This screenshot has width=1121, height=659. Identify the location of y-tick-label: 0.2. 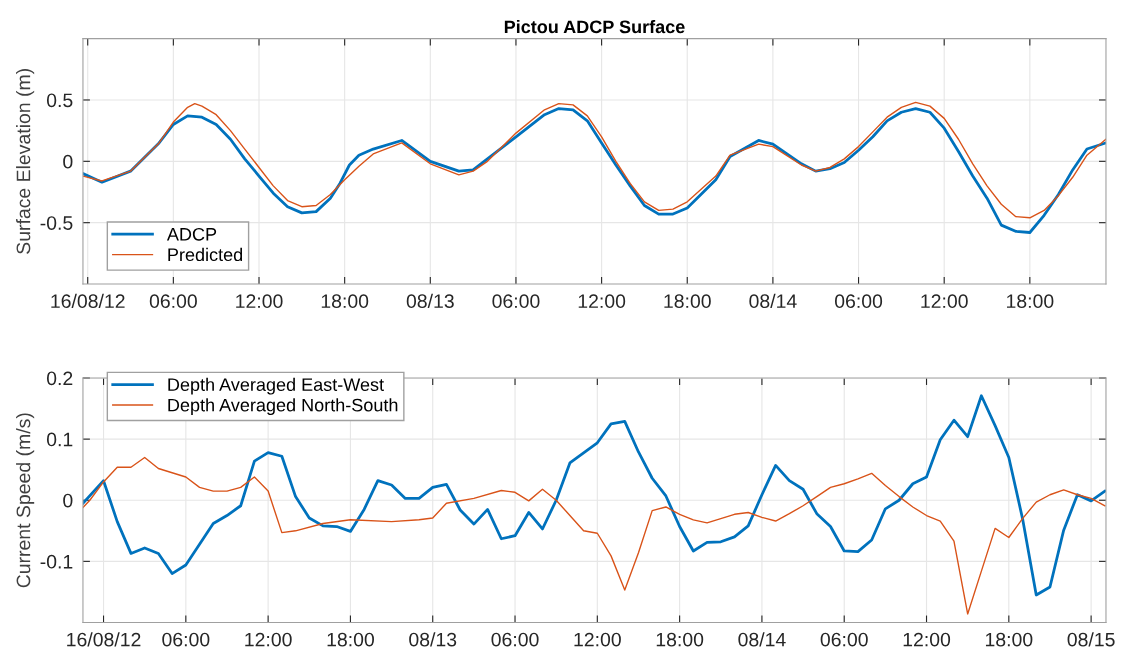
(59, 378).